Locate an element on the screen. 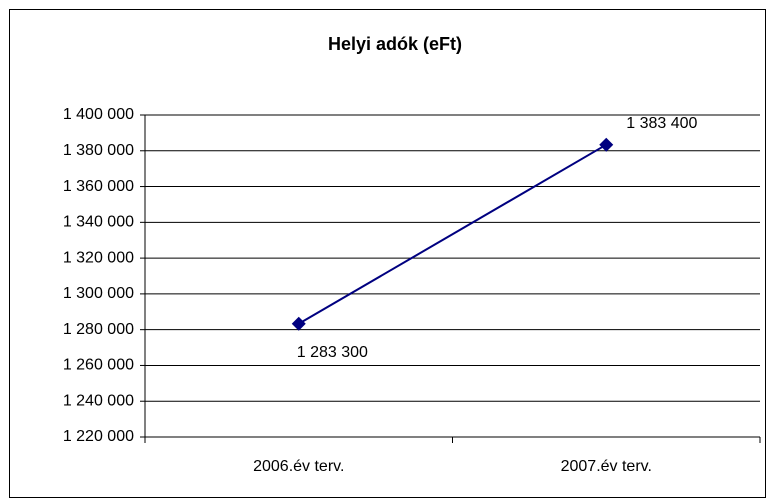 Image resolution: width=767 pixels, height=500 pixels. y-tick-label: 1 300 000 is located at coordinates (98, 293).